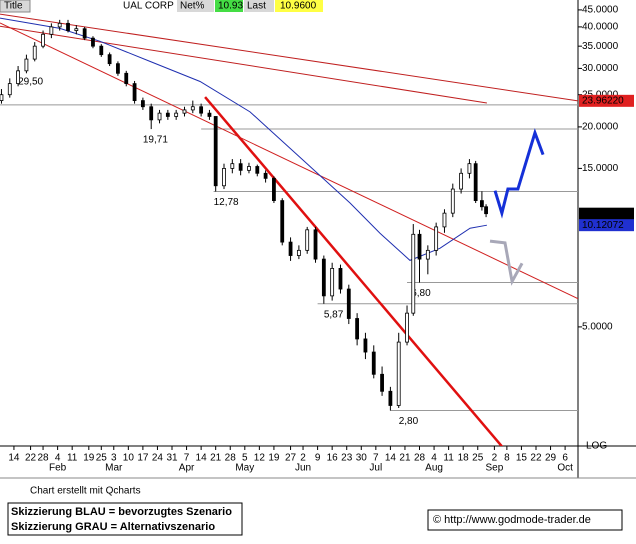  Describe the element at coordinates (58, 468) in the screenshot. I see `month-label: Feb` at that location.